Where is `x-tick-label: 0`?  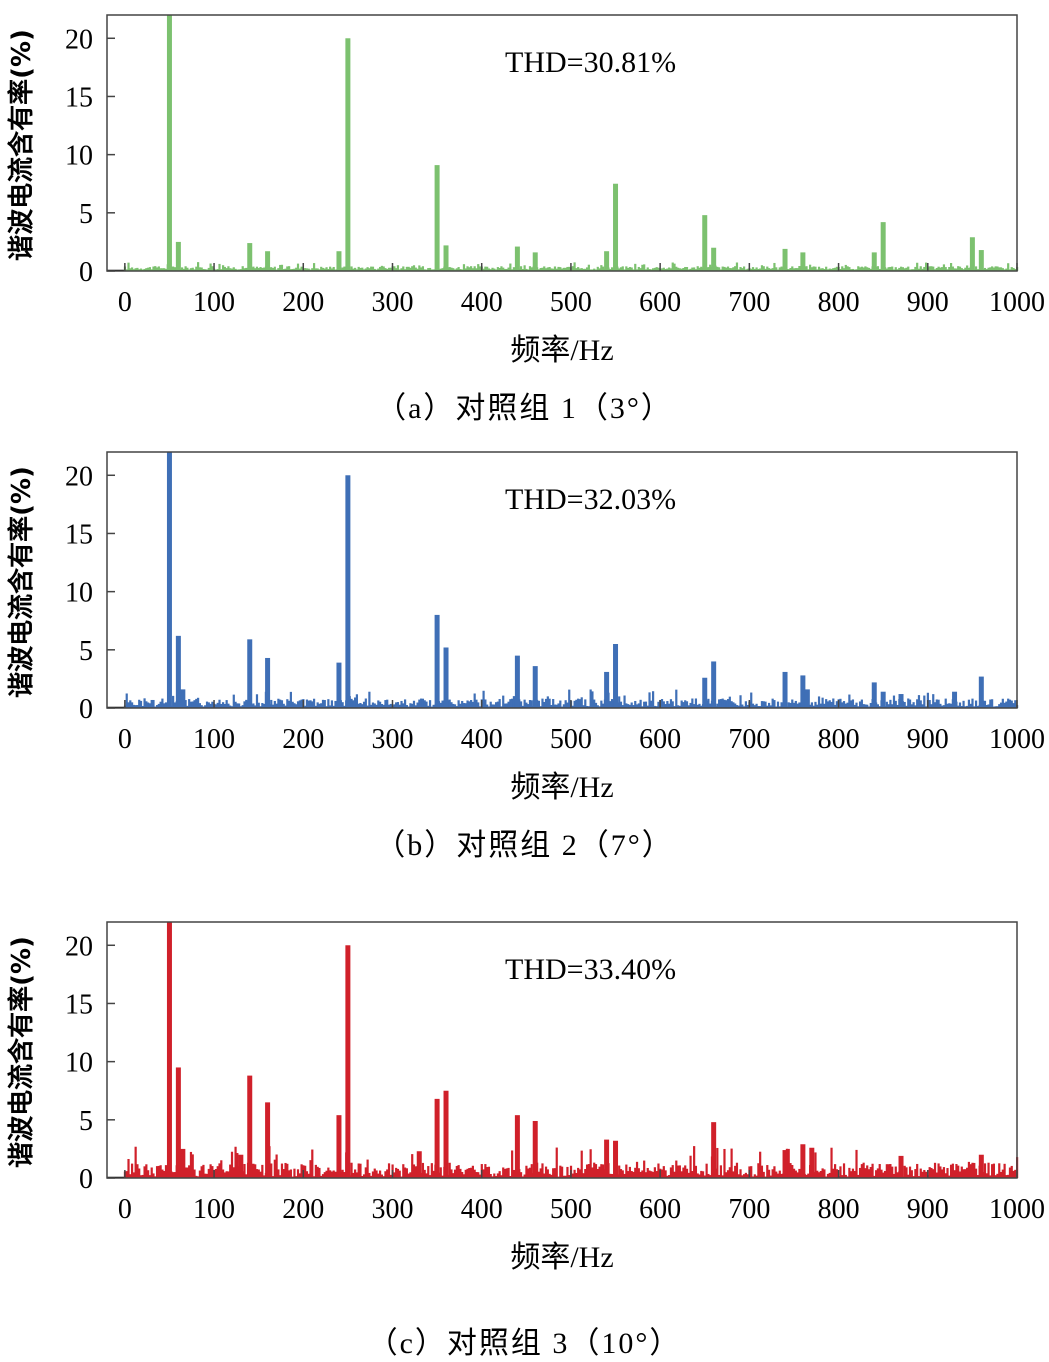 x-tick-label: 0 is located at coordinates (125, 739).